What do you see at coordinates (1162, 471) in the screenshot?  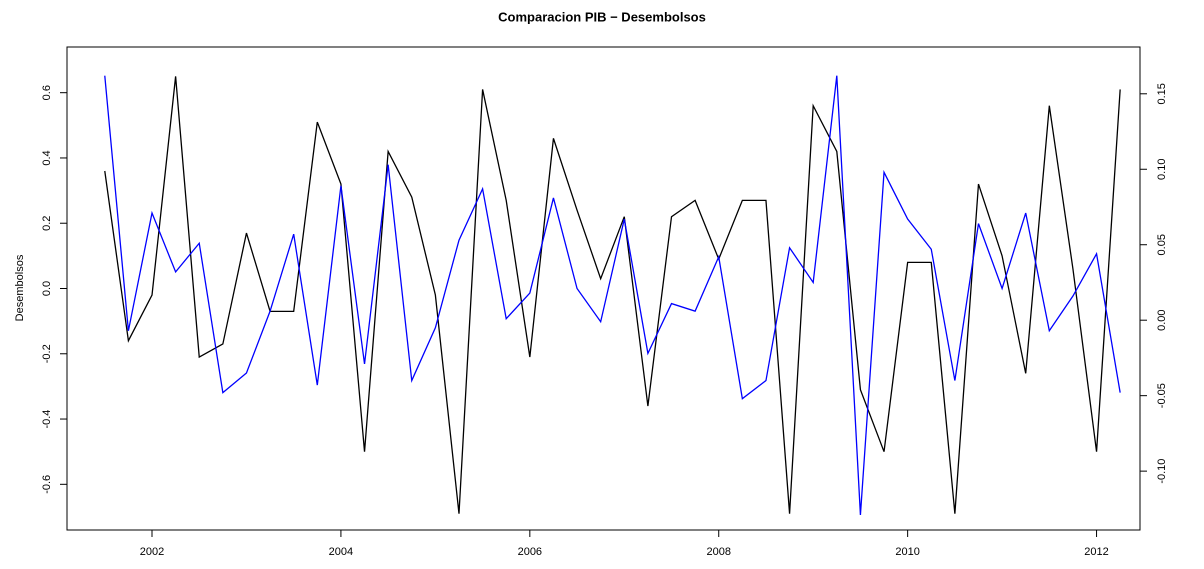 I see `y2-tick-label: -0.10` at bounding box center [1162, 471].